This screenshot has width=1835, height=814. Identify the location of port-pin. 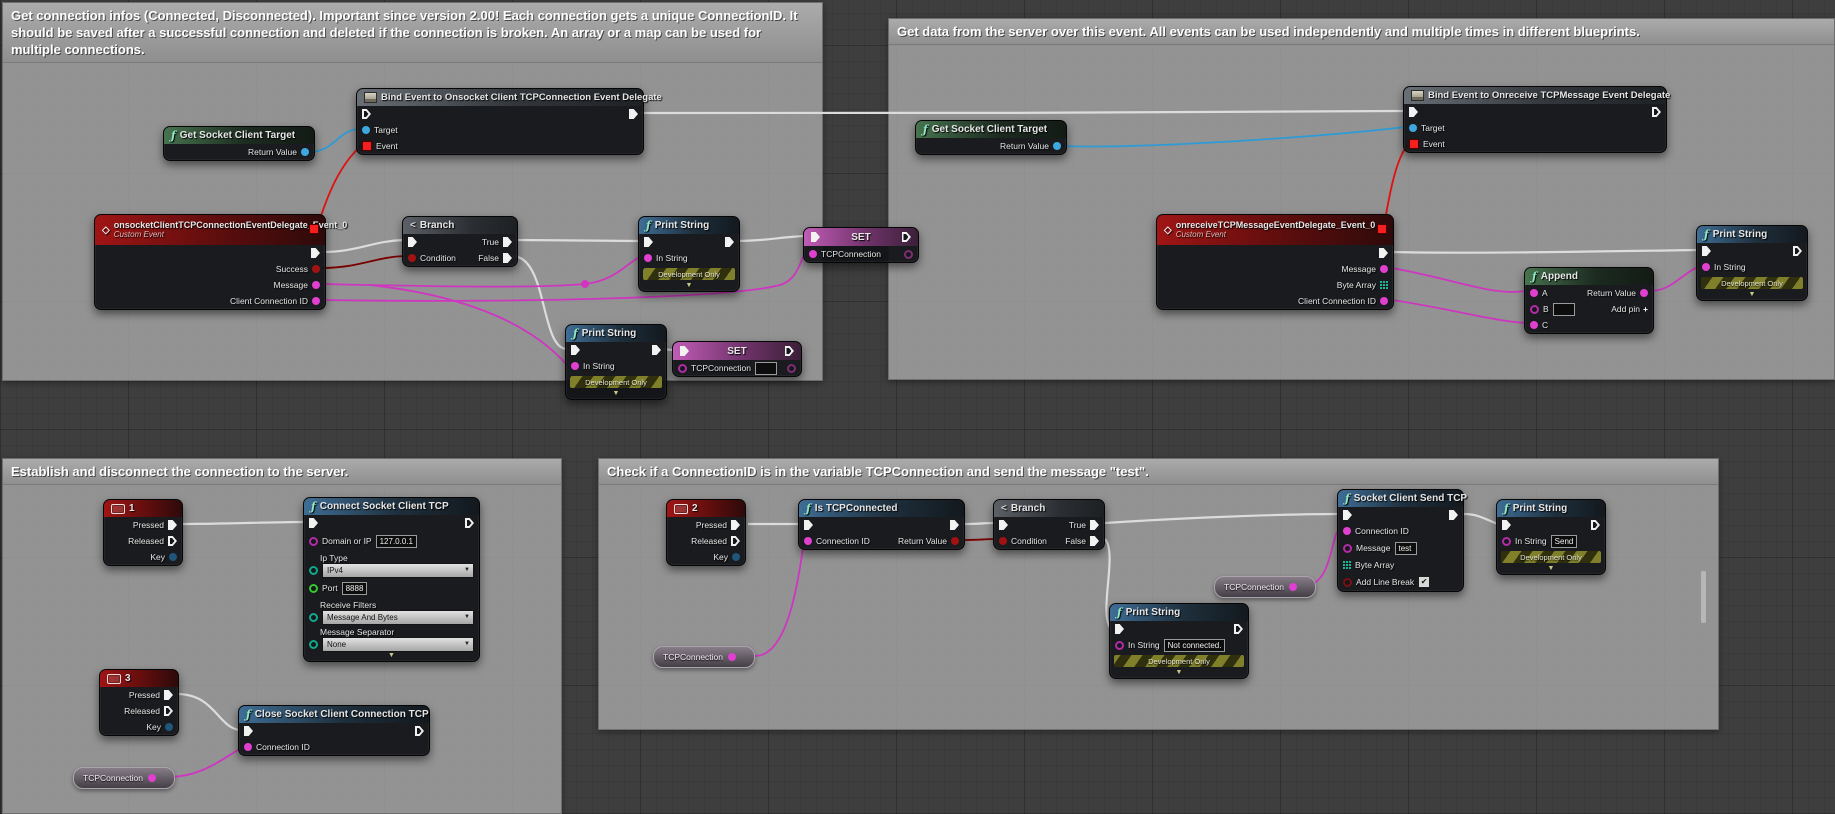
(313, 588).